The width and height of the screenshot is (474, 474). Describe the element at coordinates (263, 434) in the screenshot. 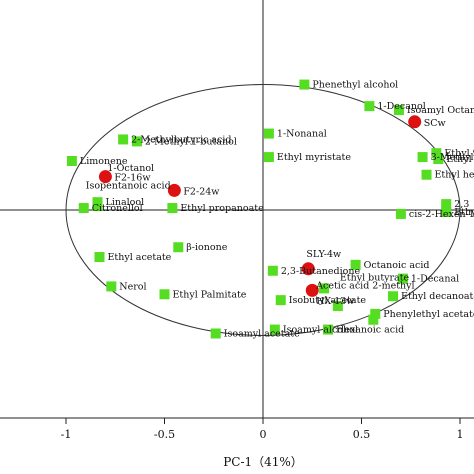

I see `x-tick-label: 0` at that location.